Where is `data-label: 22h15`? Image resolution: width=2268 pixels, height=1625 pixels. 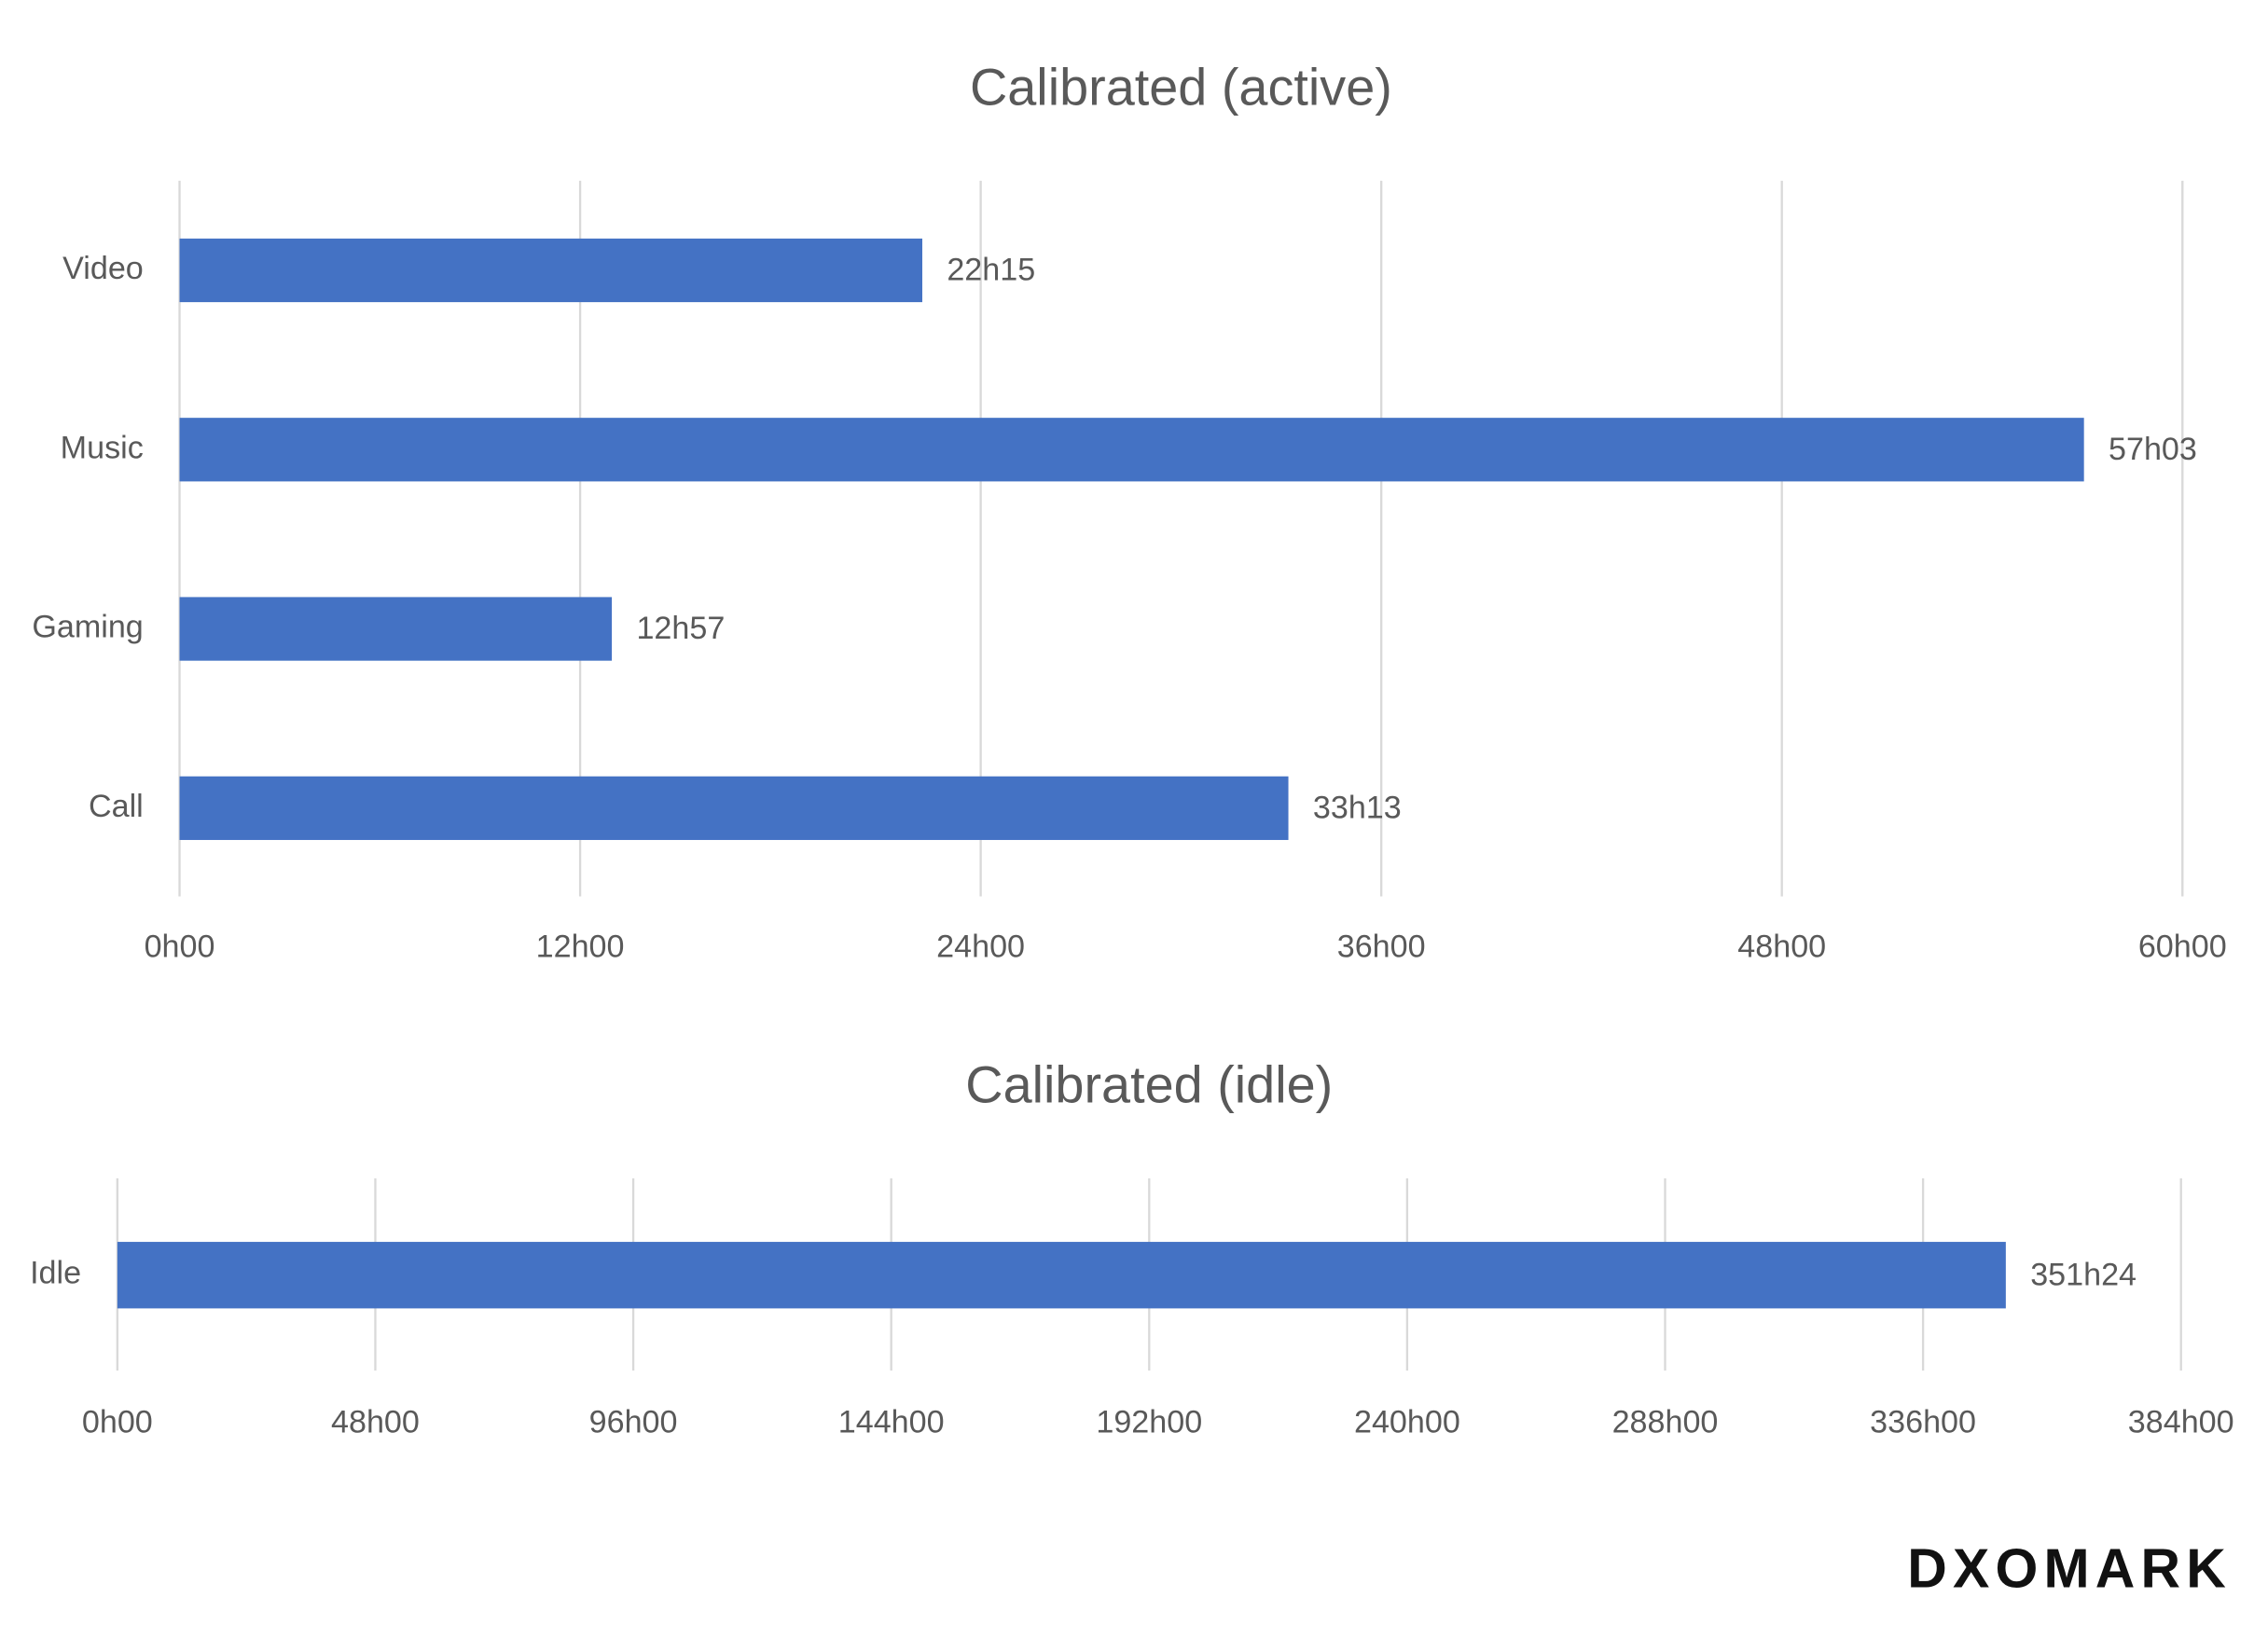
data-label: 22h15 is located at coordinates (991, 270).